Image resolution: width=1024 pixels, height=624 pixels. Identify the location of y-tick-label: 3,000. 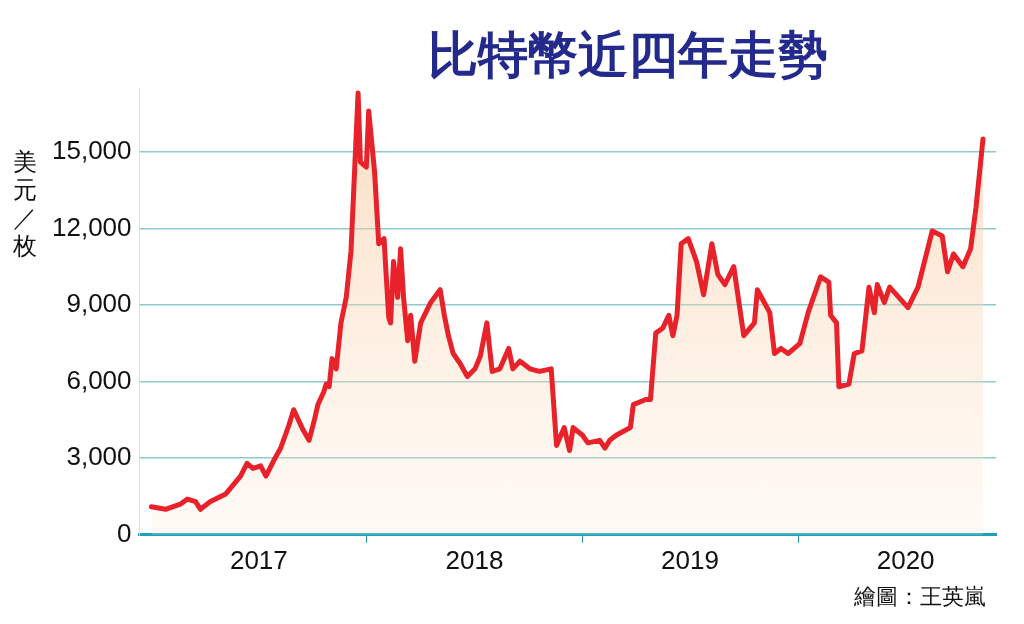
(99, 456).